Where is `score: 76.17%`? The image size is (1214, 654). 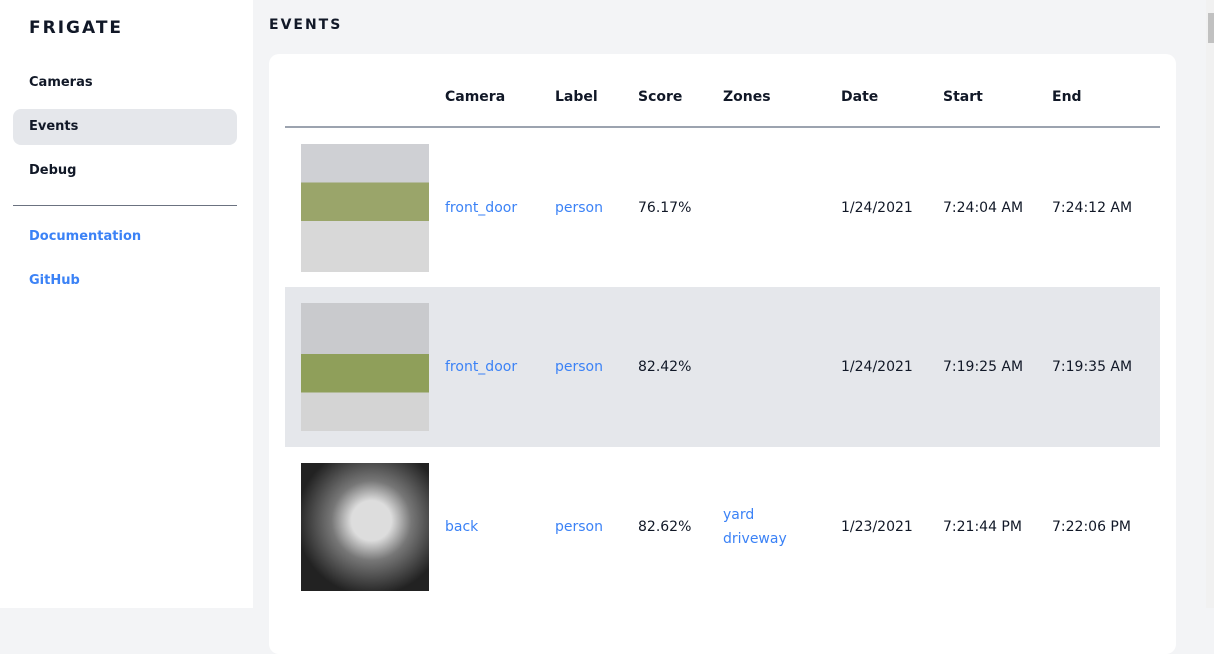
score: 76.17% is located at coordinates (665, 207).